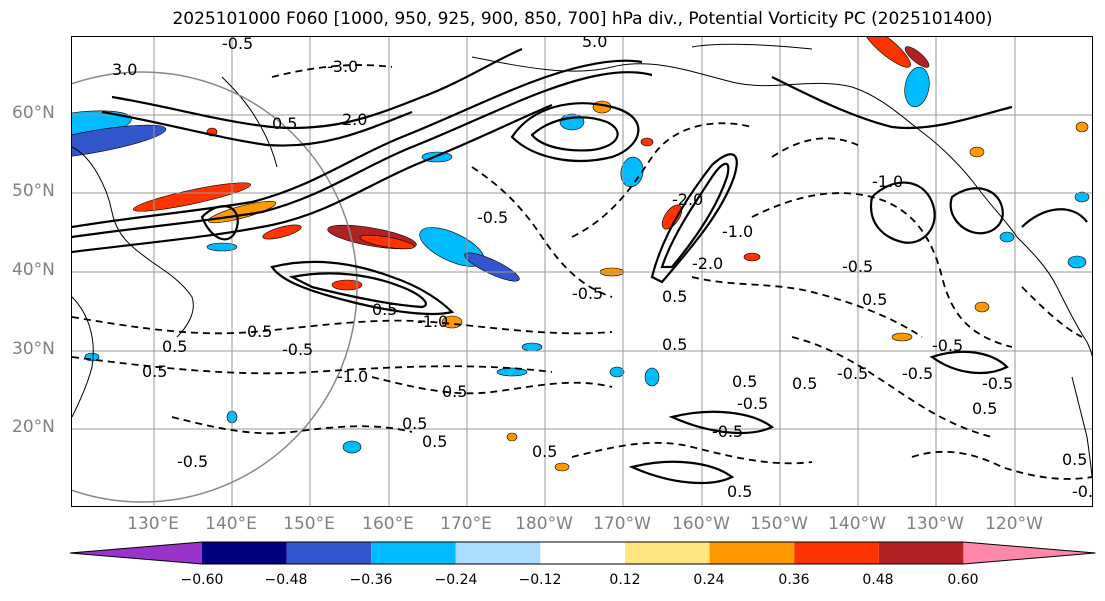 This screenshot has height=601, width=1105. What do you see at coordinates (963, 580) in the screenshot?
I see `colorbar-tick: 0.60` at bounding box center [963, 580].